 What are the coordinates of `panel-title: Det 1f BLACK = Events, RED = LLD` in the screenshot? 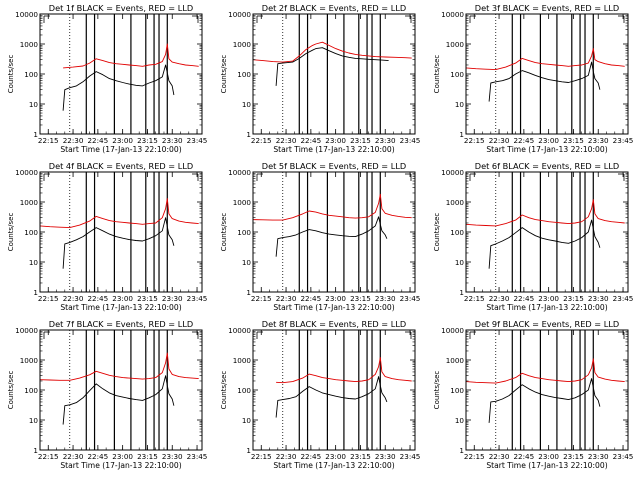 It's located at (121, 8).